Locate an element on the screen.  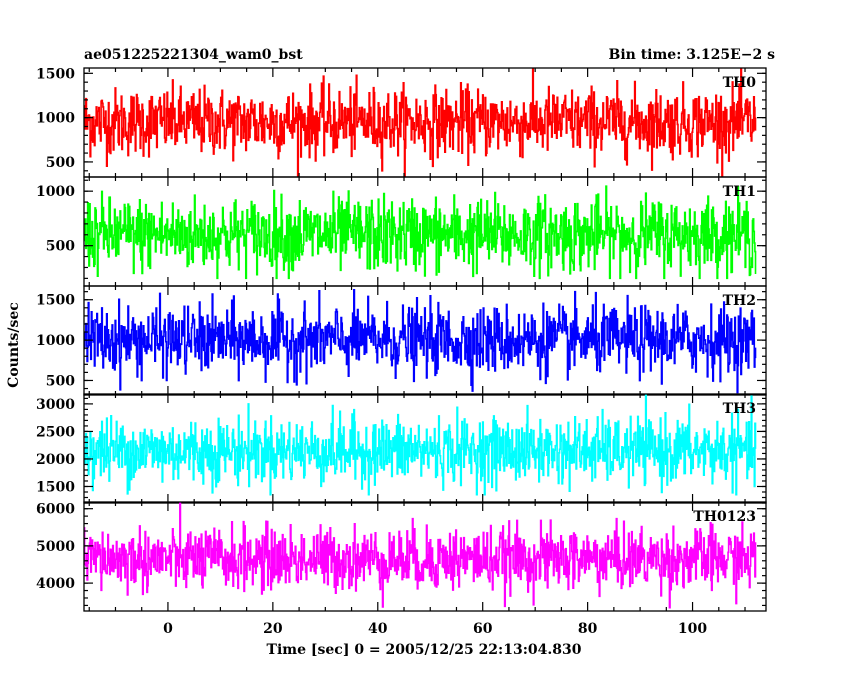
panel-th0: 500 1000 1500 TH0 is located at coordinates (401, 122).